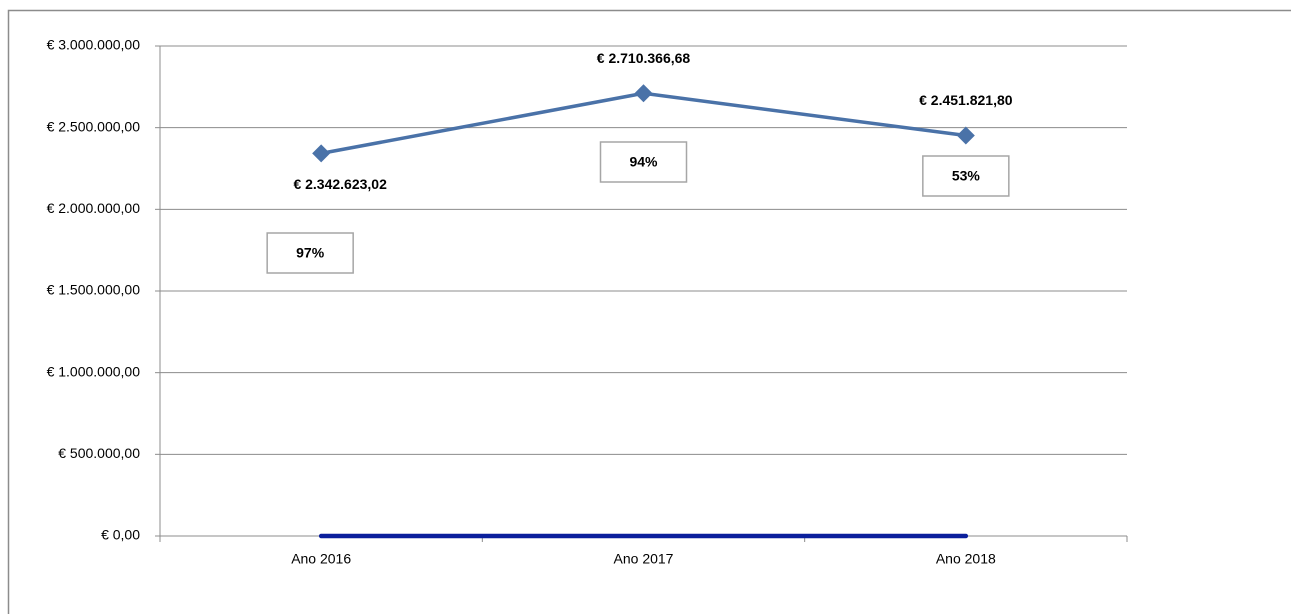 This screenshot has height=614, width=1291. I want to click on y-tick-label: € 500.000,00, so click(99, 453).